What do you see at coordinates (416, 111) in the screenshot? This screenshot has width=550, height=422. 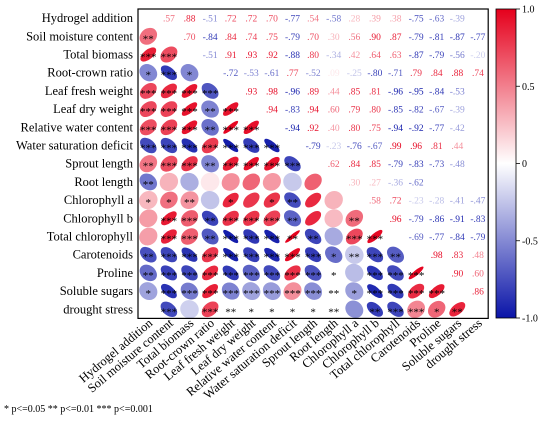 I see `correlation-value: -.82` at bounding box center [416, 111].